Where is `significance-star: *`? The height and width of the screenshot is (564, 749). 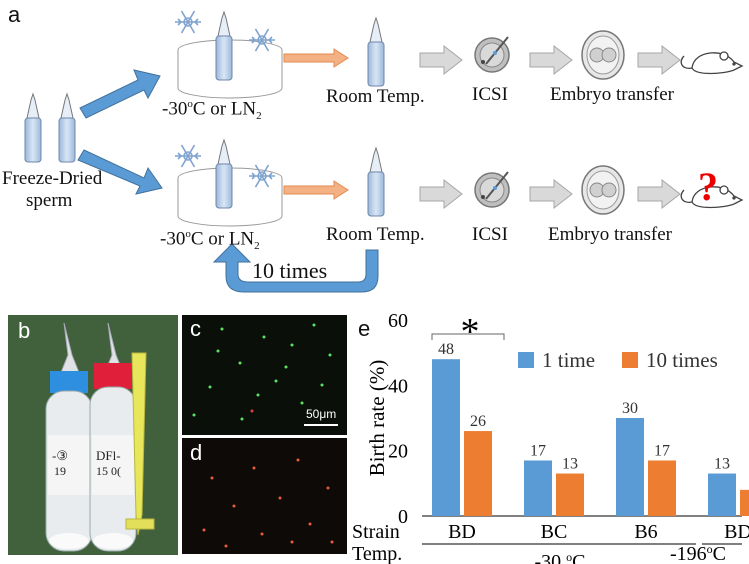
significance-star: * is located at coordinates (470, 332).